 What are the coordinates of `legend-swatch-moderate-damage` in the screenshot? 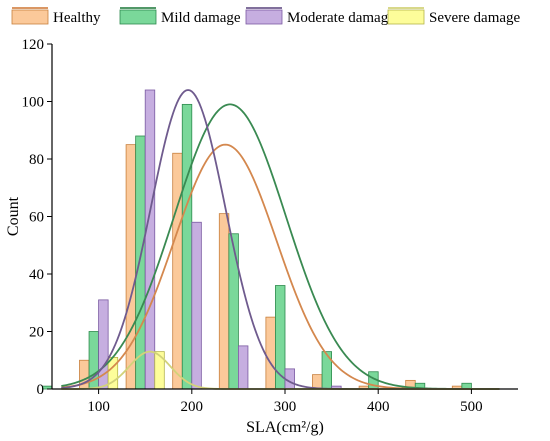 It's located at (264, 17).